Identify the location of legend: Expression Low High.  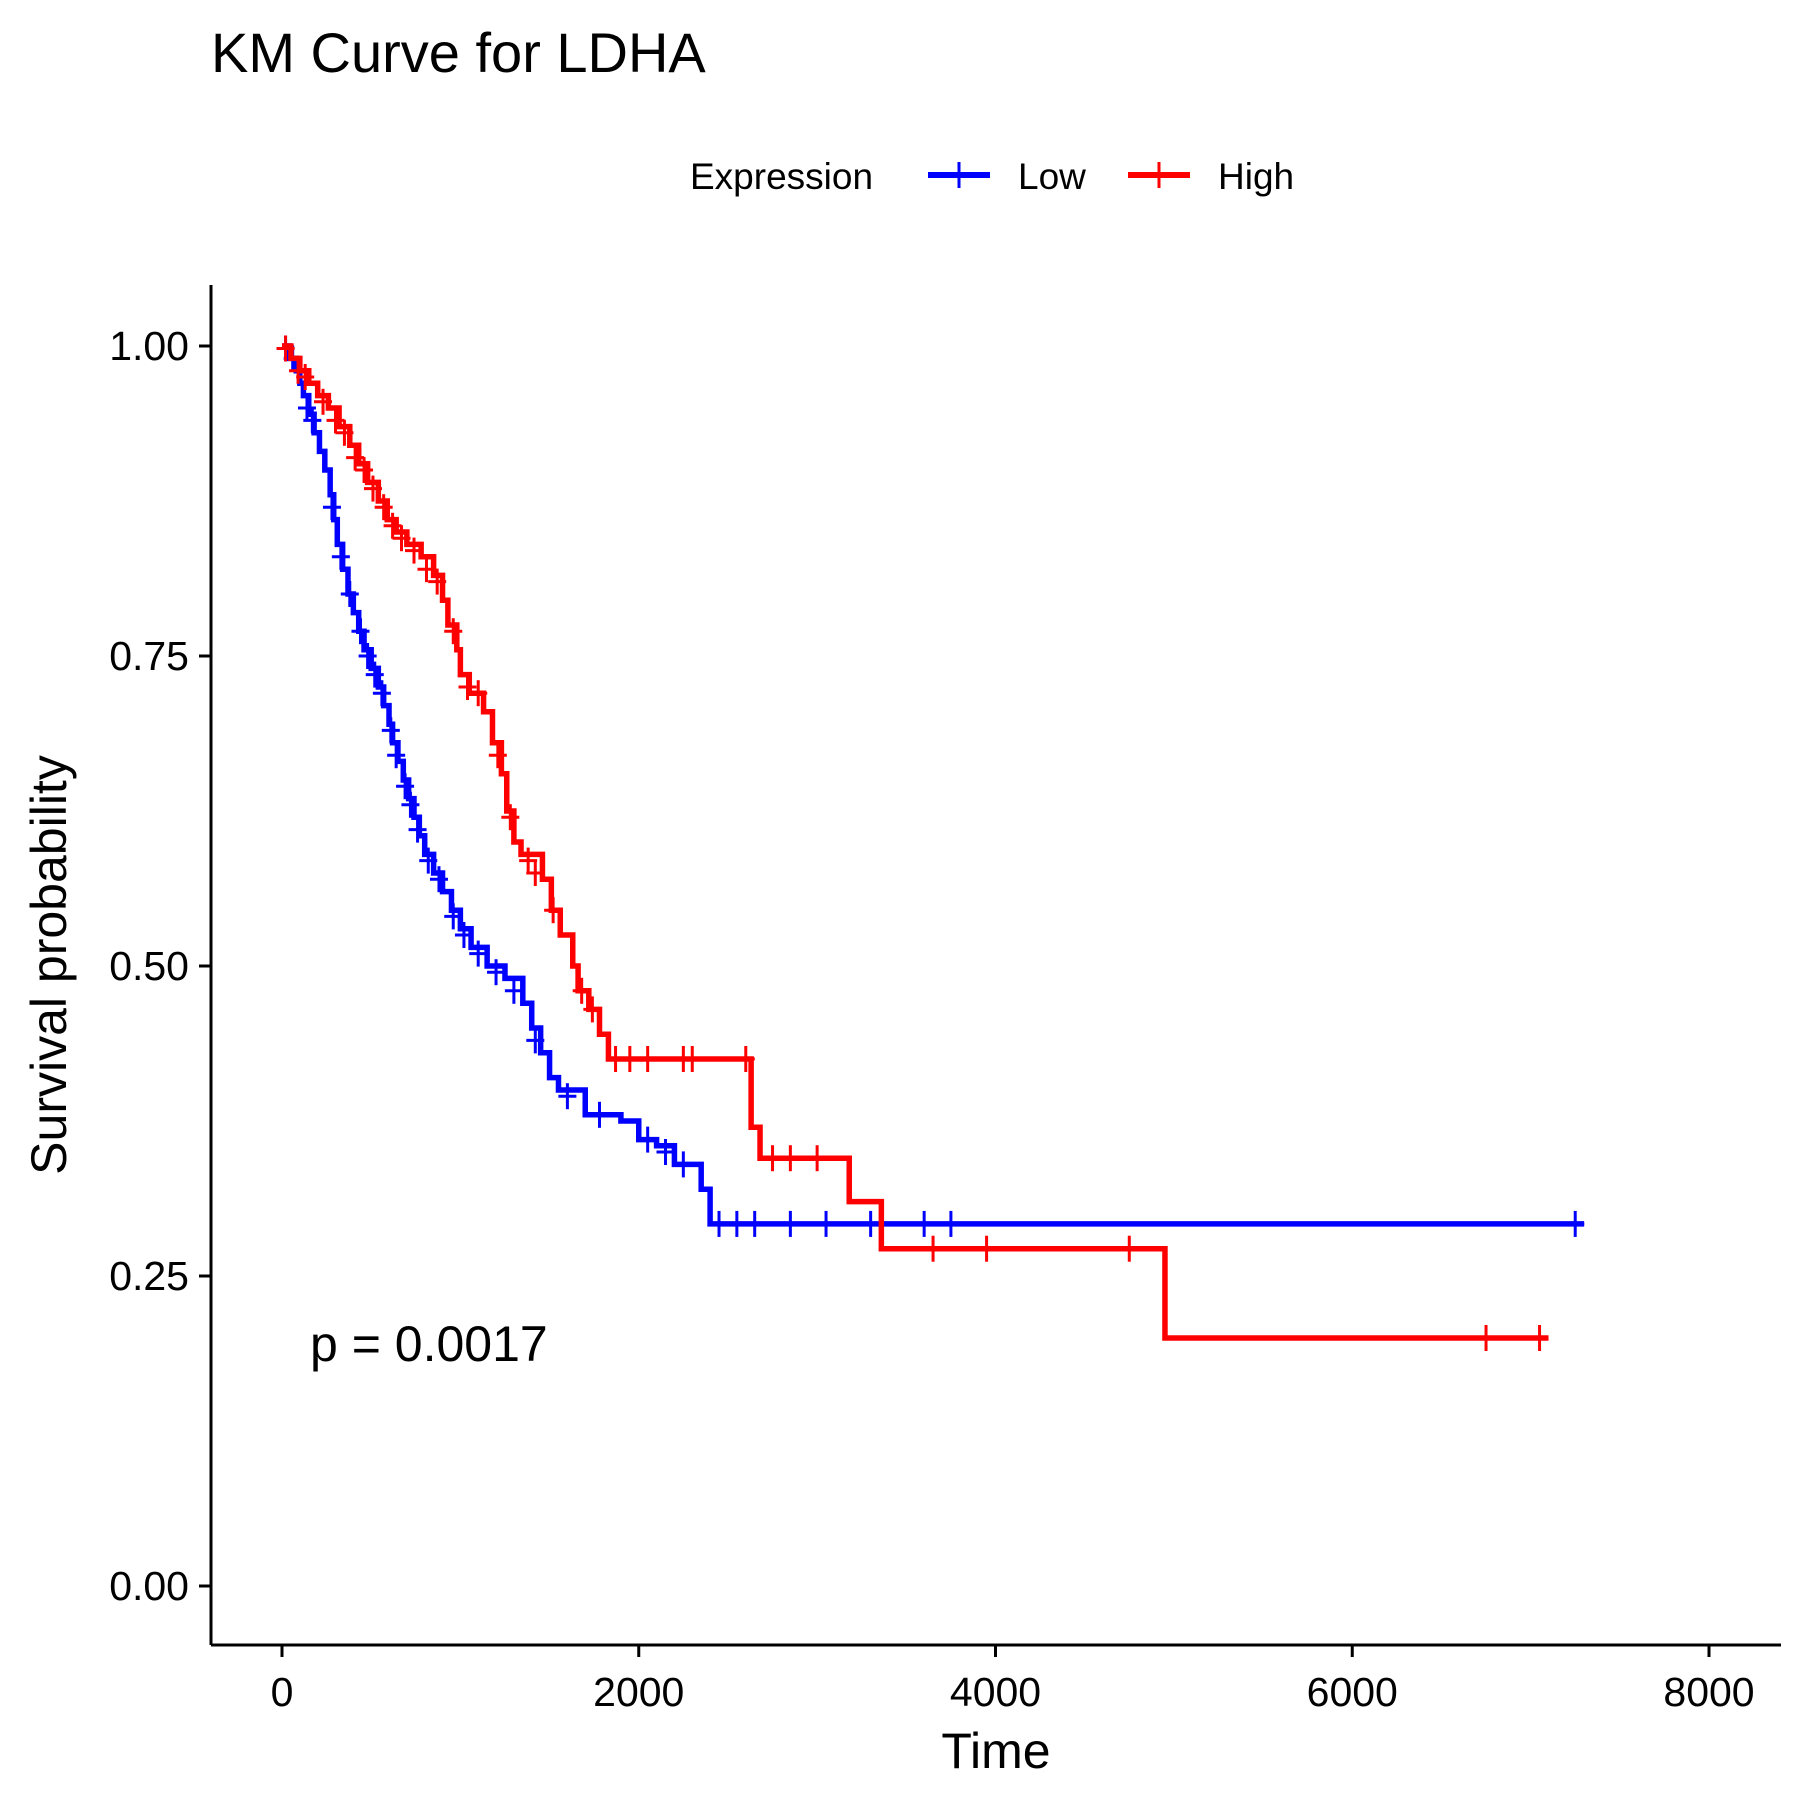
(992, 176).